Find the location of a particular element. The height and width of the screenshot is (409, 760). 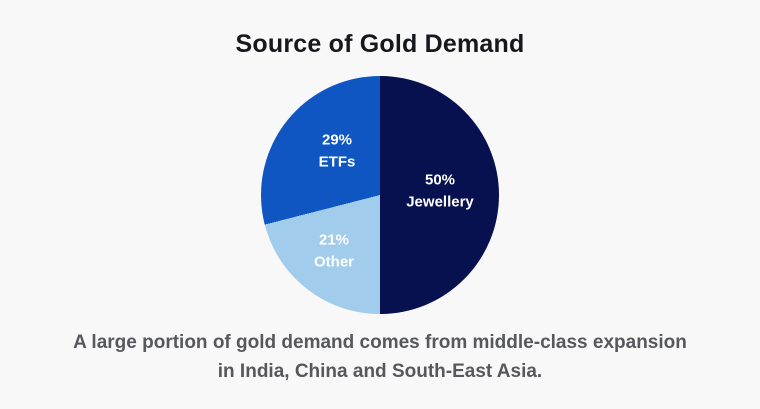

slice-other-name: Other is located at coordinates (334, 261).